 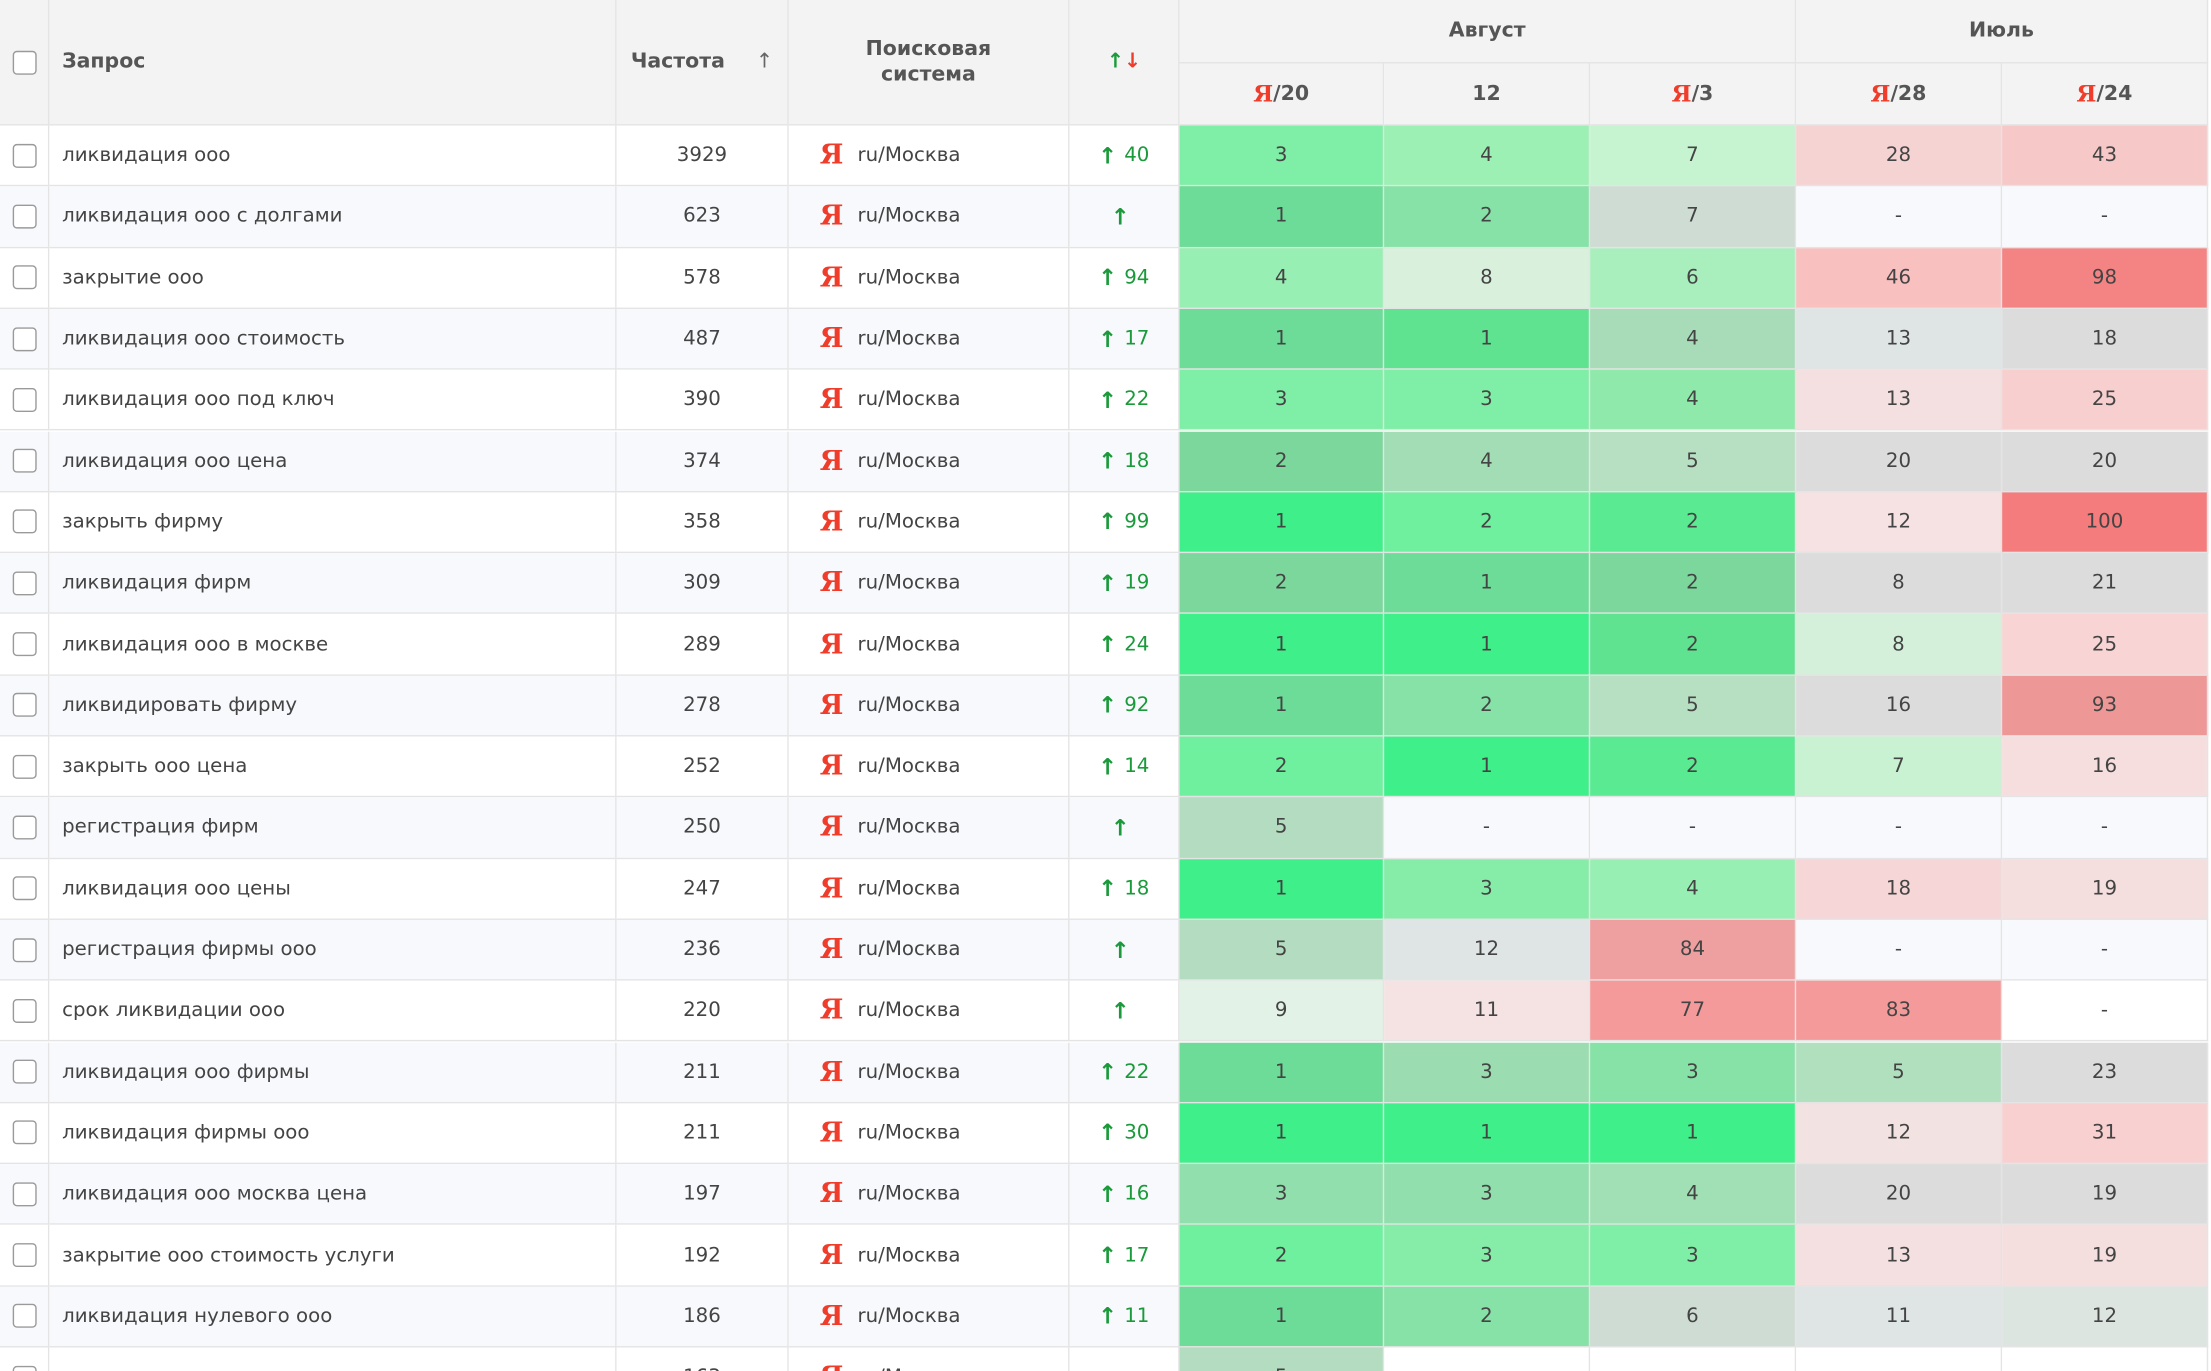 I want to click on position-cell, so click(x=1899, y=1359).